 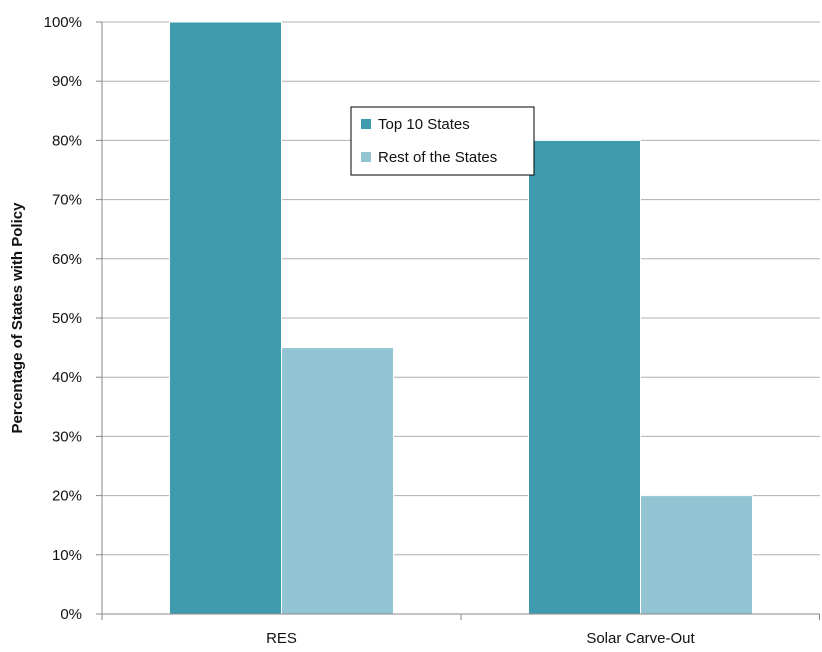 What do you see at coordinates (67, 377) in the screenshot?
I see `y-tick-label: 40%` at bounding box center [67, 377].